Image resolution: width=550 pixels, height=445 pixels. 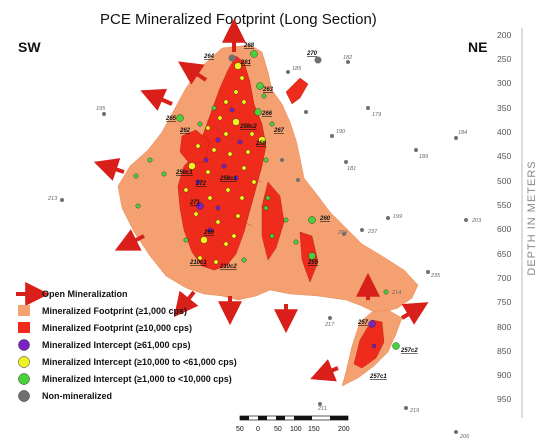 What do you see at coordinates (268, 90) in the screenshot?
I see `hole-263-label: 263` at bounding box center [268, 90].